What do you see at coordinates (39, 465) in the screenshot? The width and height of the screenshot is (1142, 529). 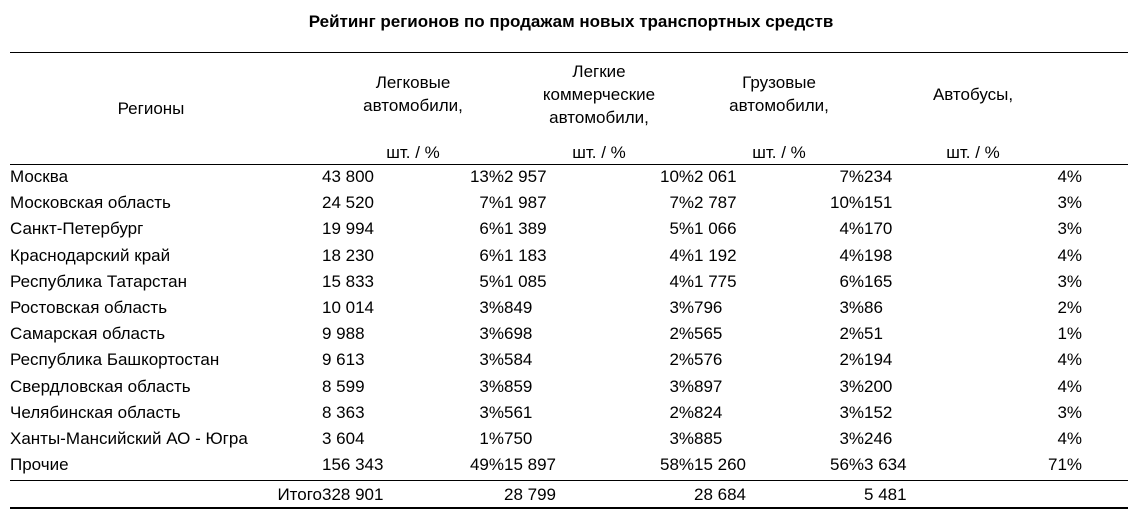 I see `region-cell: Прочие` at bounding box center [39, 465].